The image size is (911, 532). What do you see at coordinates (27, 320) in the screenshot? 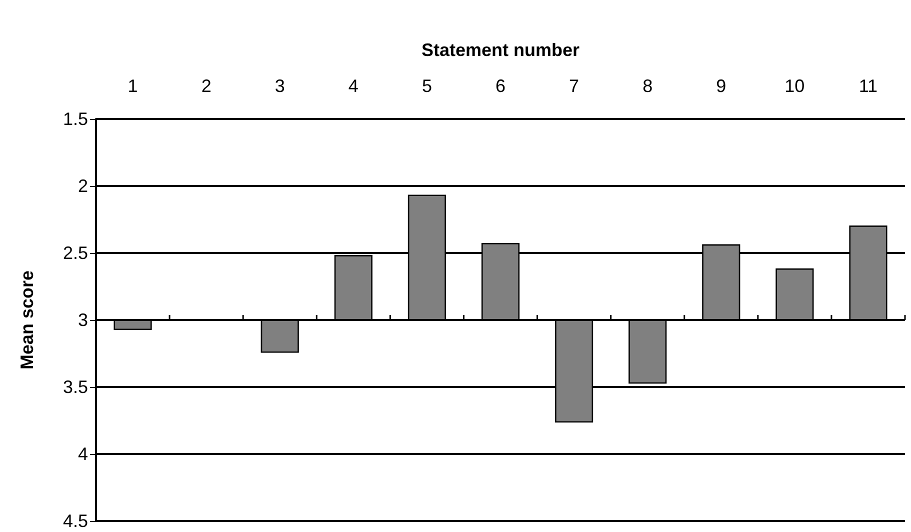
I see `y-axis-title: Mean score` at bounding box center [27, 320].